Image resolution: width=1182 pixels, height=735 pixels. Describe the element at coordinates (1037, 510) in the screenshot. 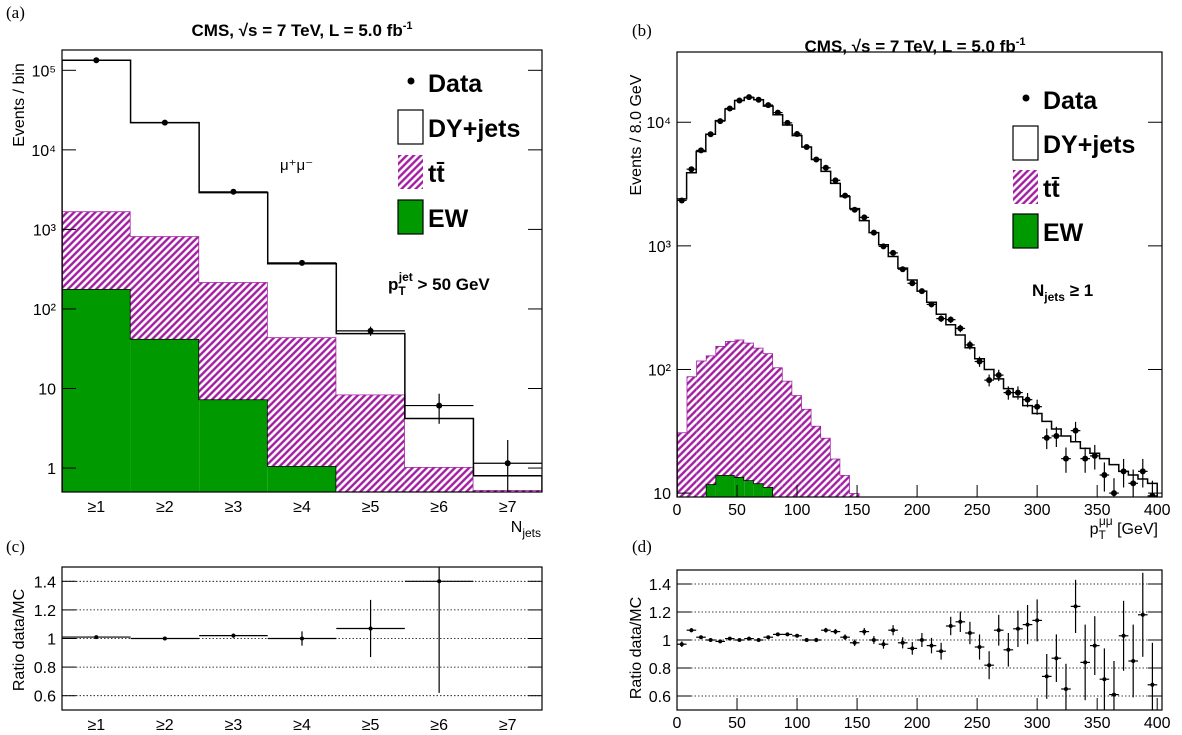

I see `x-tick-label: 300` at that location.